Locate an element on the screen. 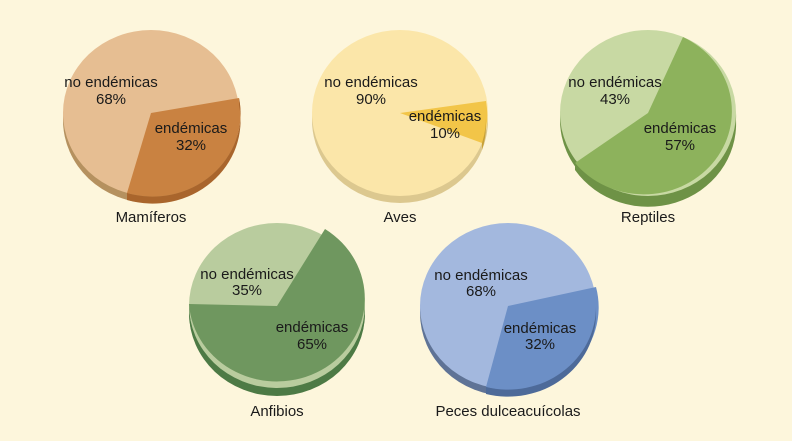 The width and height of the screenshot is (792, 441). pie-anfibios: no endémicas 35% endémicas 65% Anfibios is located at coordinates (276, 321).